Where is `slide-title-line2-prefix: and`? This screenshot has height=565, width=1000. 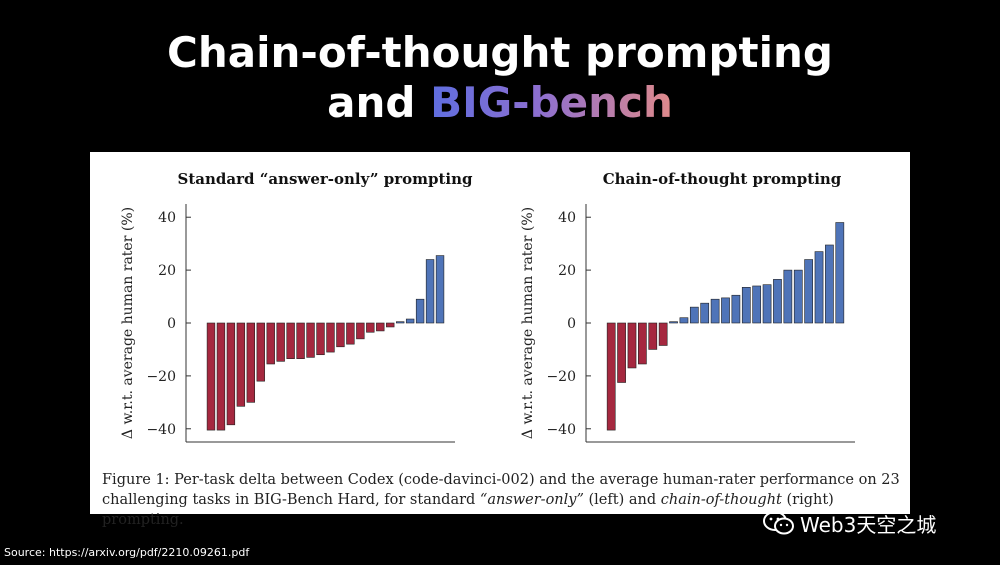 slide-title-line2-prefix: and is located at coordinates (379, 102).